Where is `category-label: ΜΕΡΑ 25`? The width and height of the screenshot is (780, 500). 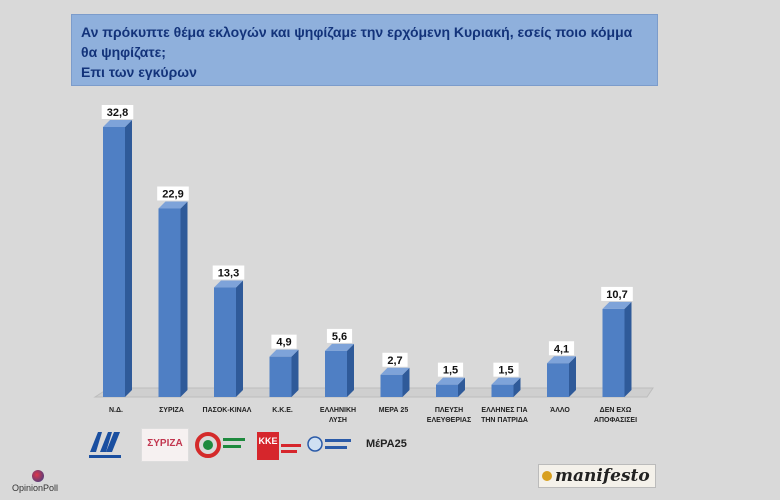 category-label: ΜΕΡΑ 25 is located at coordinates (394, 410).